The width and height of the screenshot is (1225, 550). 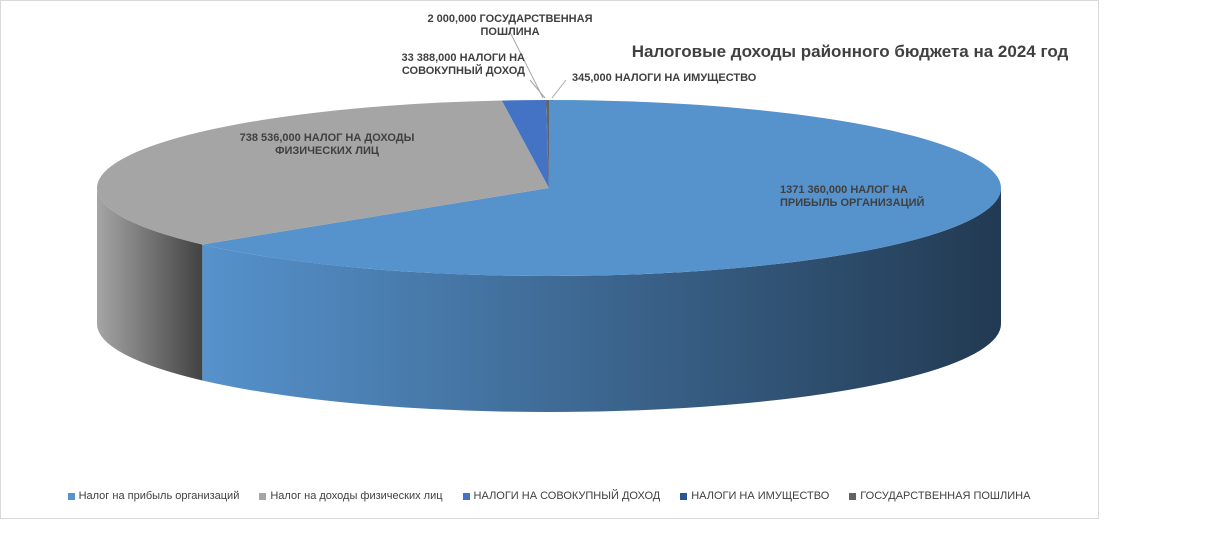 I want to click on legend-item: НАЛОГИ НА ИМУЩЕСТВО, so click(x=754, y=496).